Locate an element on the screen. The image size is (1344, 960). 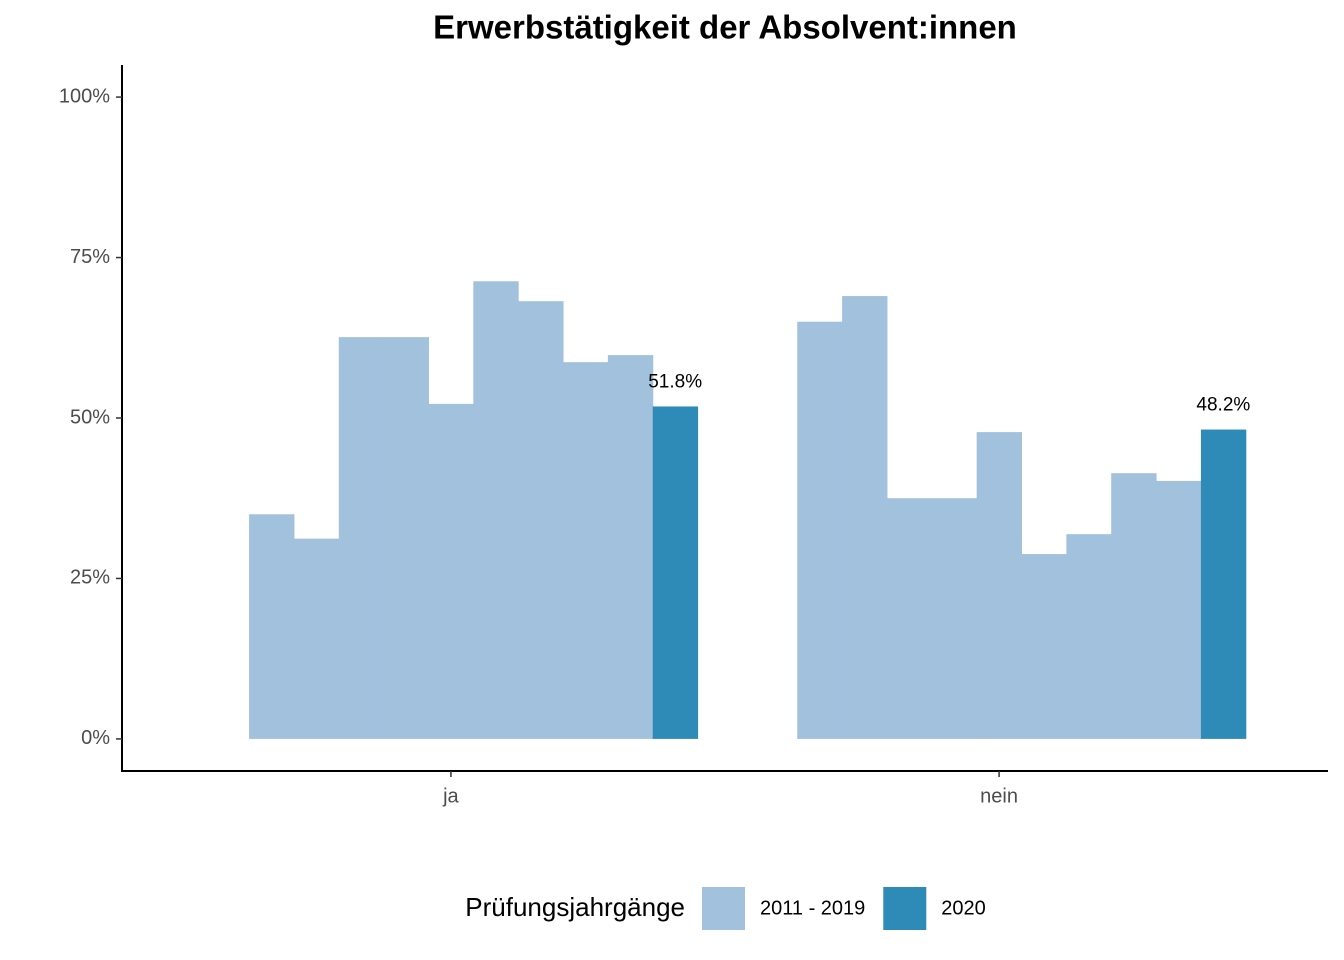
y-tick-label: 25% is located at coordinates (90, 578).